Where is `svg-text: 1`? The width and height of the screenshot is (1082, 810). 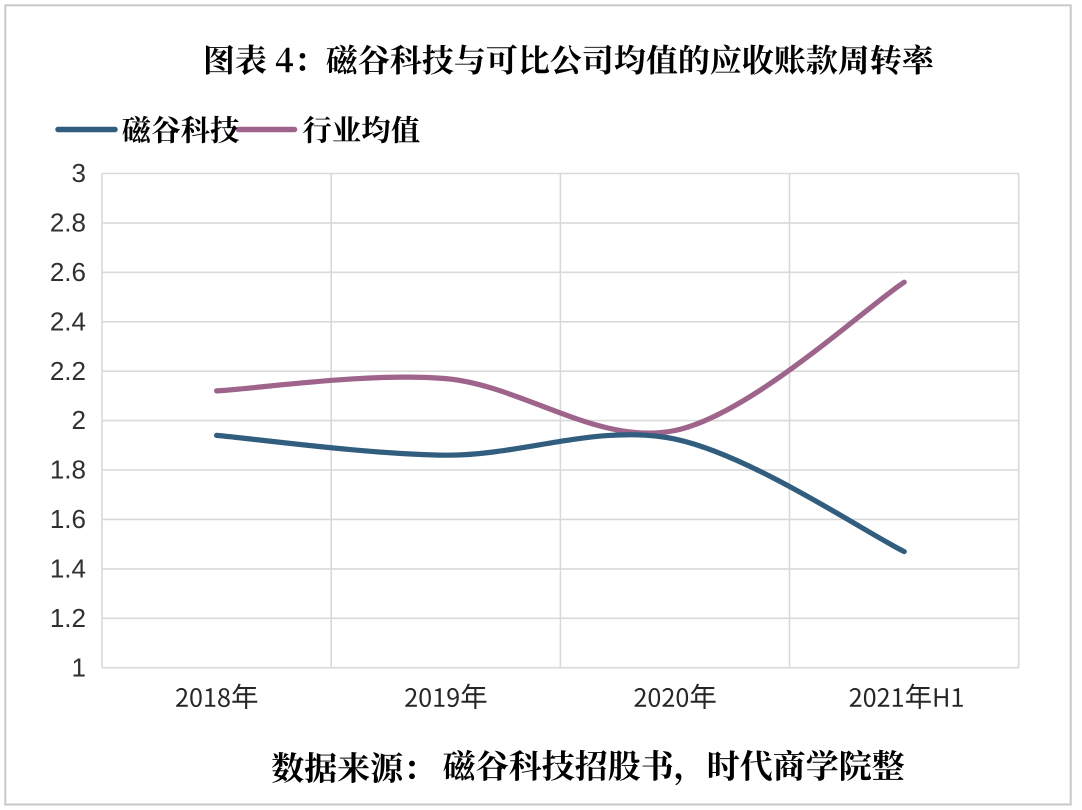 svg-text: 1 is located at coordinates (79, 667).